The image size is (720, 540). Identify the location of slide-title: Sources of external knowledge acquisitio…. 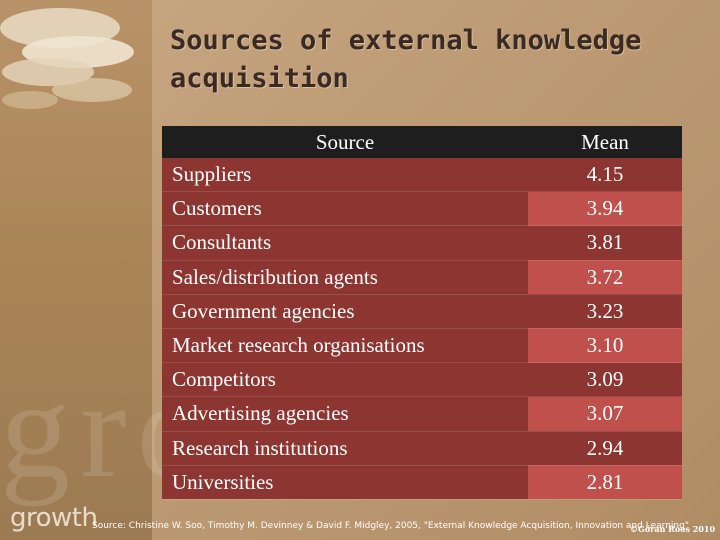
(406, 59).